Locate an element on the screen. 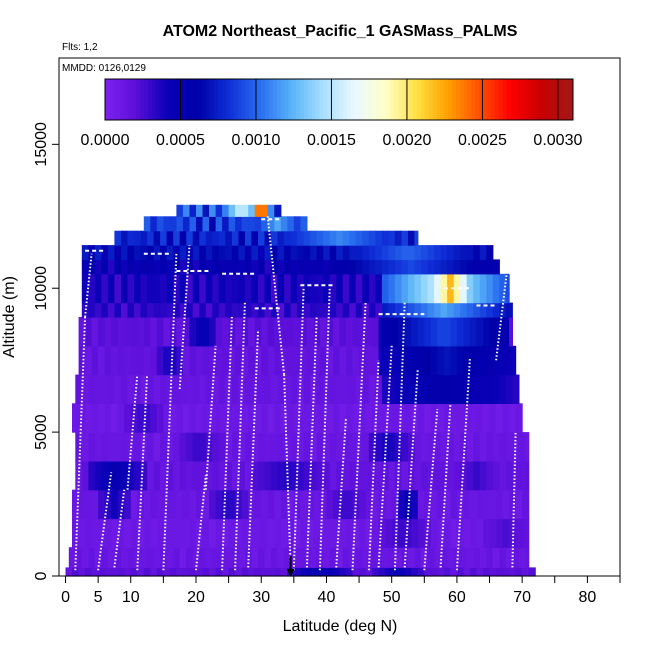 The image size is (650, 650). x-tick-label: 0 is located at coordinates (65, 597).